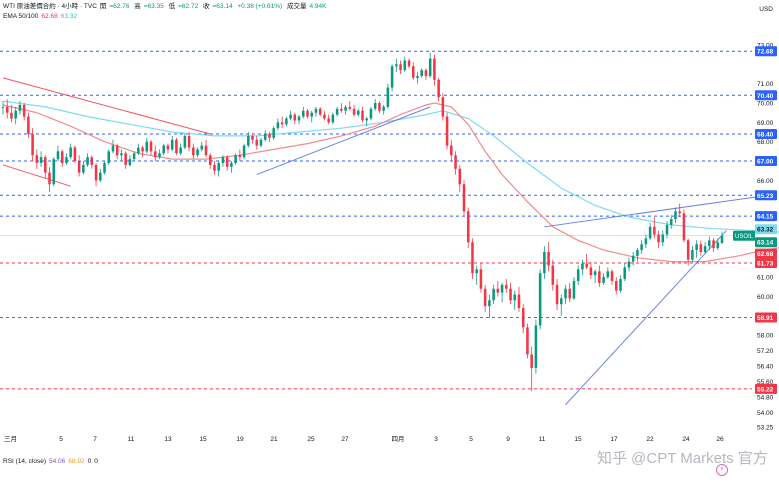 Image resolution: width=779 pixels, height=490 pixels. I want to click on x-tick-2: 7, so click(95, 439).